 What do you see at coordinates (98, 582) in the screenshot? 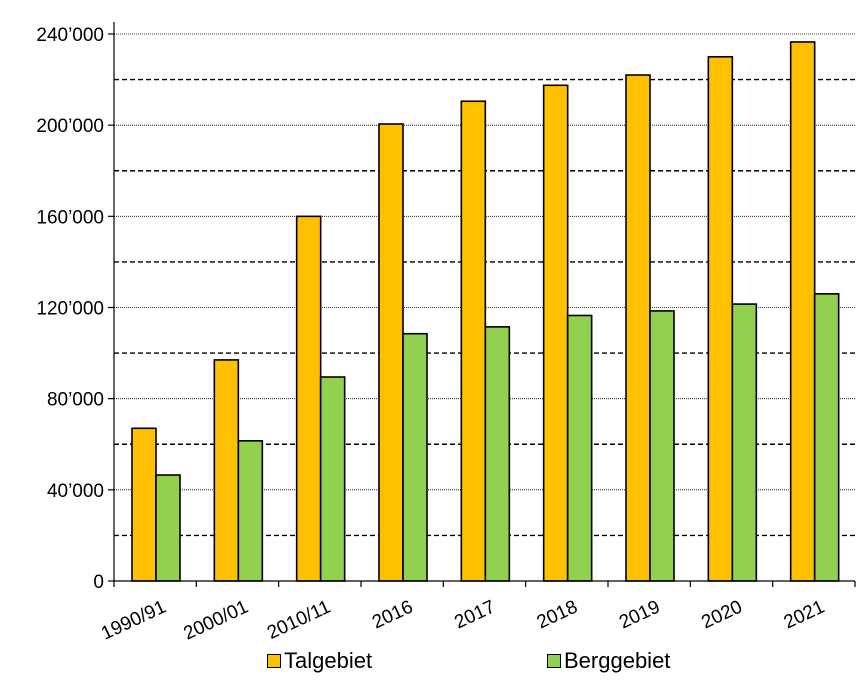
I see `y-tick-label-0: 0` at bounding box center [98, 582].